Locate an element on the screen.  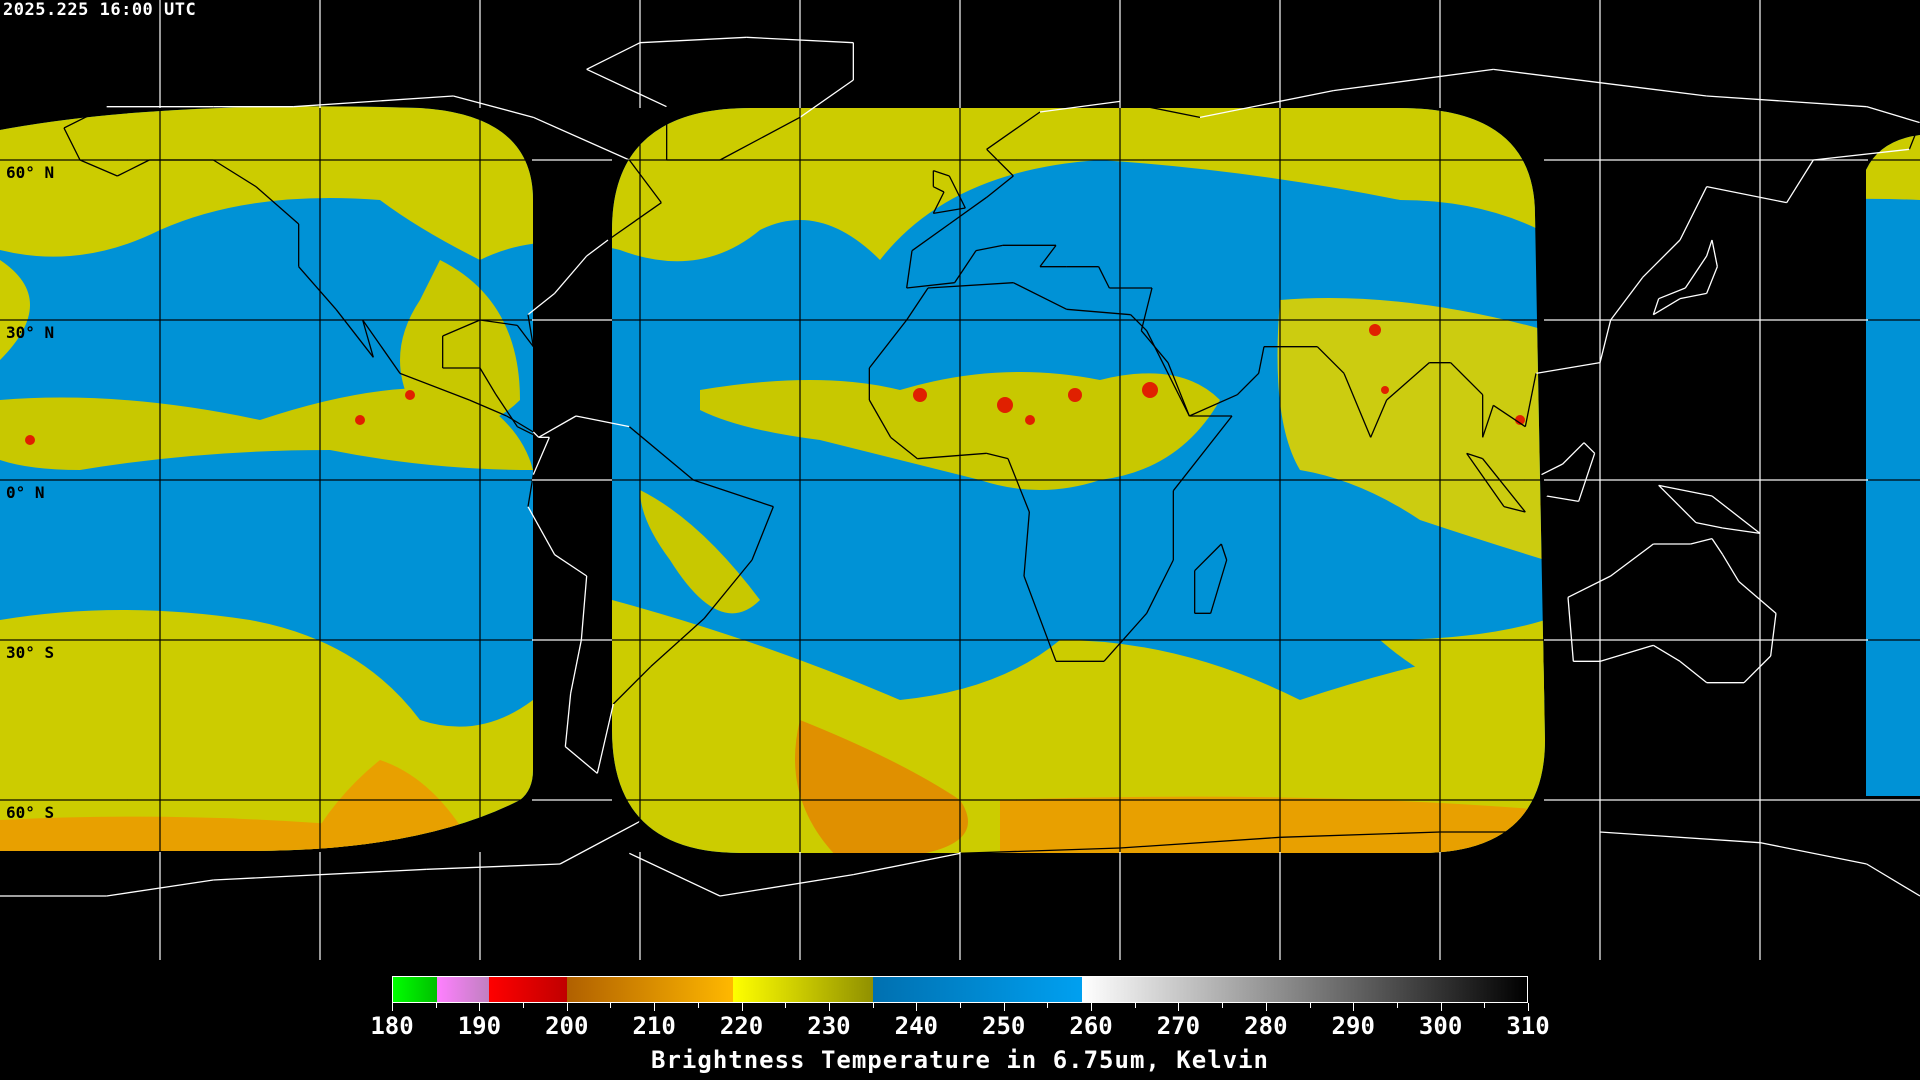
coastline-madagascar is located at coordinates (1208, 557).